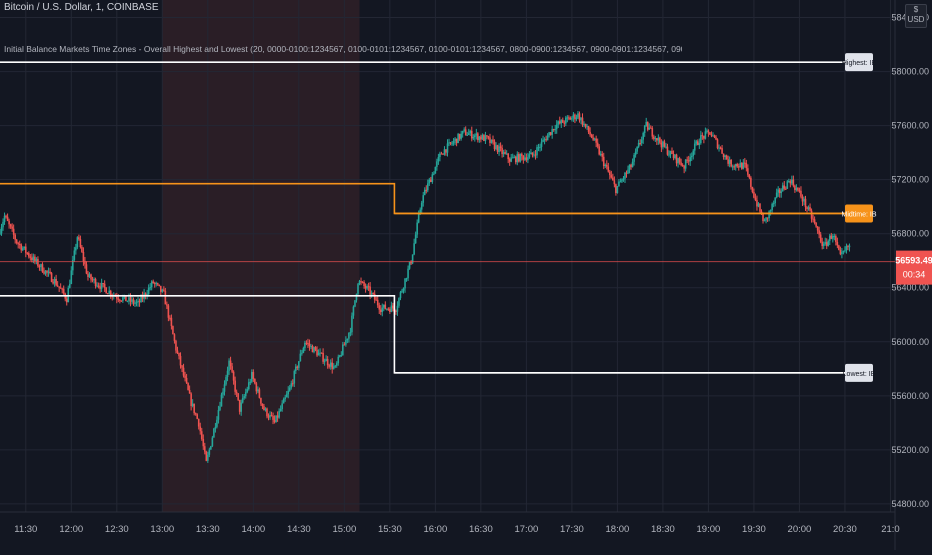 This screenshot has height=555, width=932. What do you see at coordinates (208, 529) in the screenshot?
I see `time-tick-label: 13:30` at bounding box center [208, 529].